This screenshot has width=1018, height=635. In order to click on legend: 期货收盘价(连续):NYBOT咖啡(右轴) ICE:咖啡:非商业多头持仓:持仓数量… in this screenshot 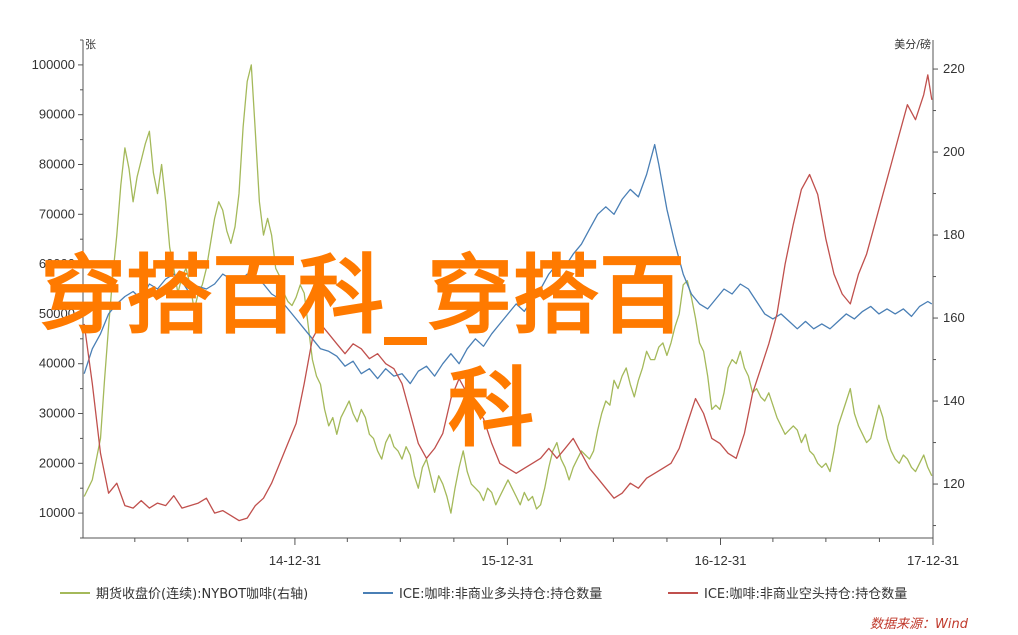, I will do `click(483, 594)`.